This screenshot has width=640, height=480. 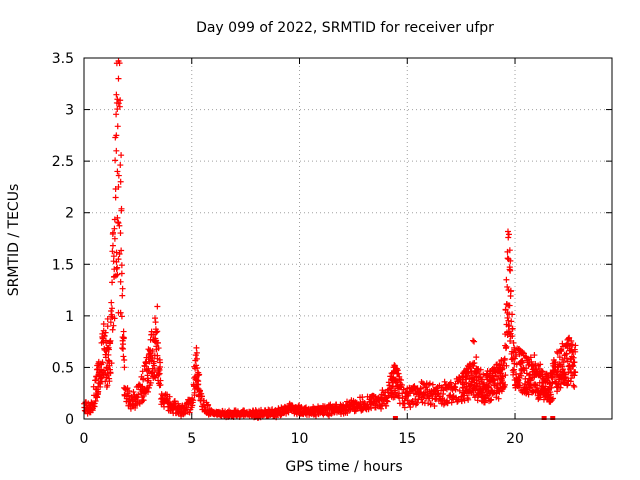 What do you see at coordinates (515, 439) in the screenshot?
I see `x-tick-label: 20` at bounding box center [515, 439].